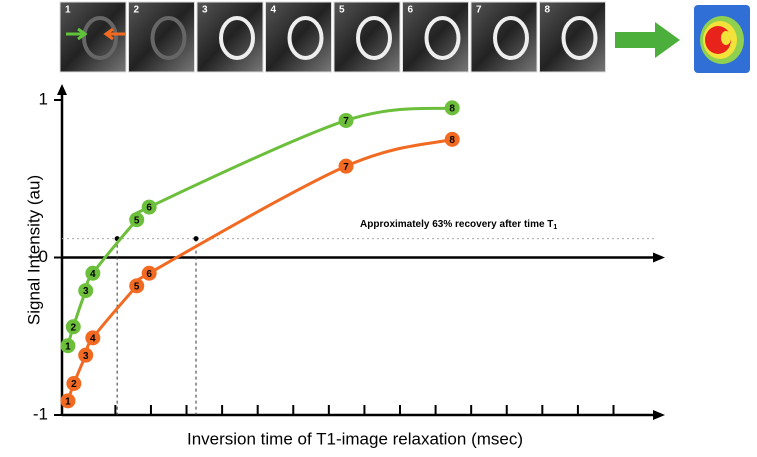 This screenshot has height=457, width=757. Describe the element at coordinates (43, 256) in the screenshot. I see `y-tick-label: 0` at that location.